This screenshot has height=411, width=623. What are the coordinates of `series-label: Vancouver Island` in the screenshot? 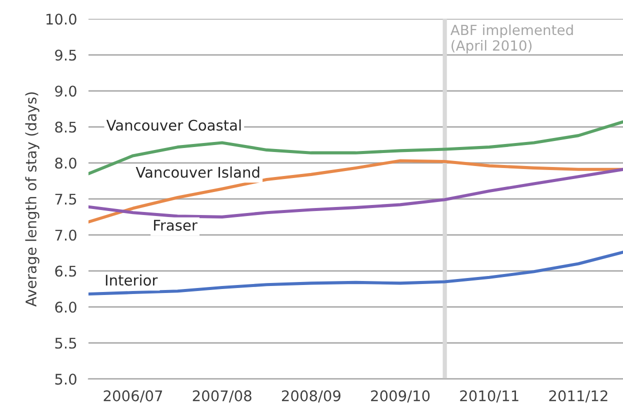 It's located at (198, 172).